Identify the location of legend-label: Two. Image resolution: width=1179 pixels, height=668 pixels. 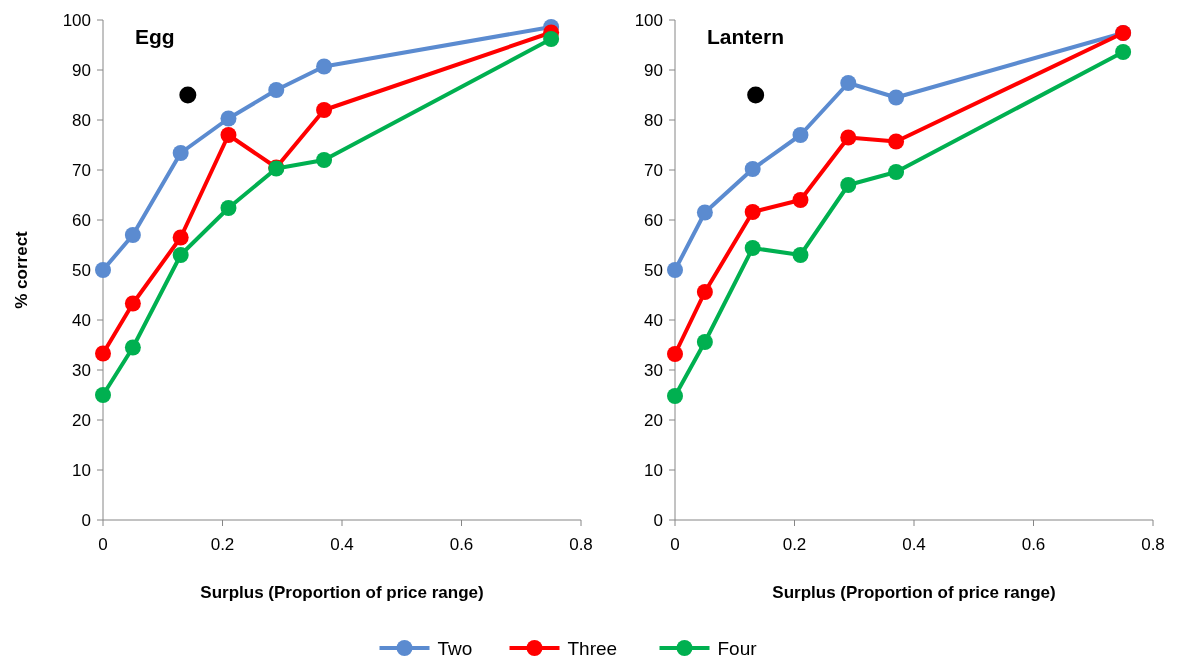
(455, 648).